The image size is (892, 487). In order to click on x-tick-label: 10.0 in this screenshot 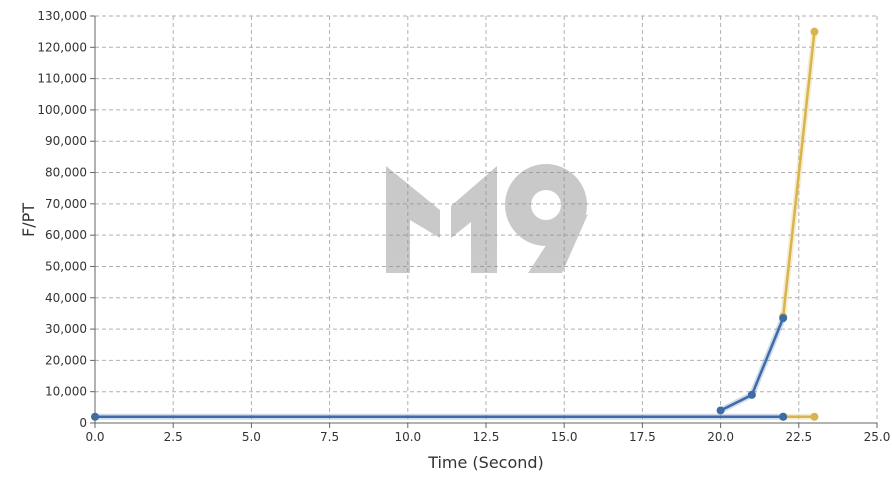, I will do `click(407, 437)`.